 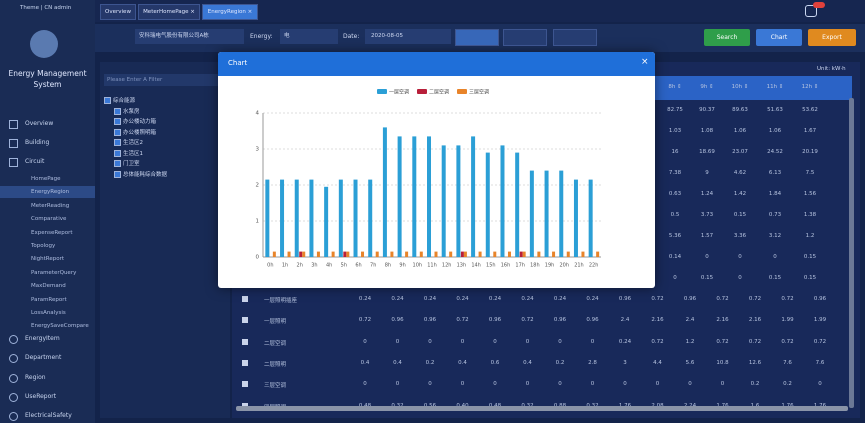 I want to click on column-header: 9h ⇕, so click(x=707, y=87).